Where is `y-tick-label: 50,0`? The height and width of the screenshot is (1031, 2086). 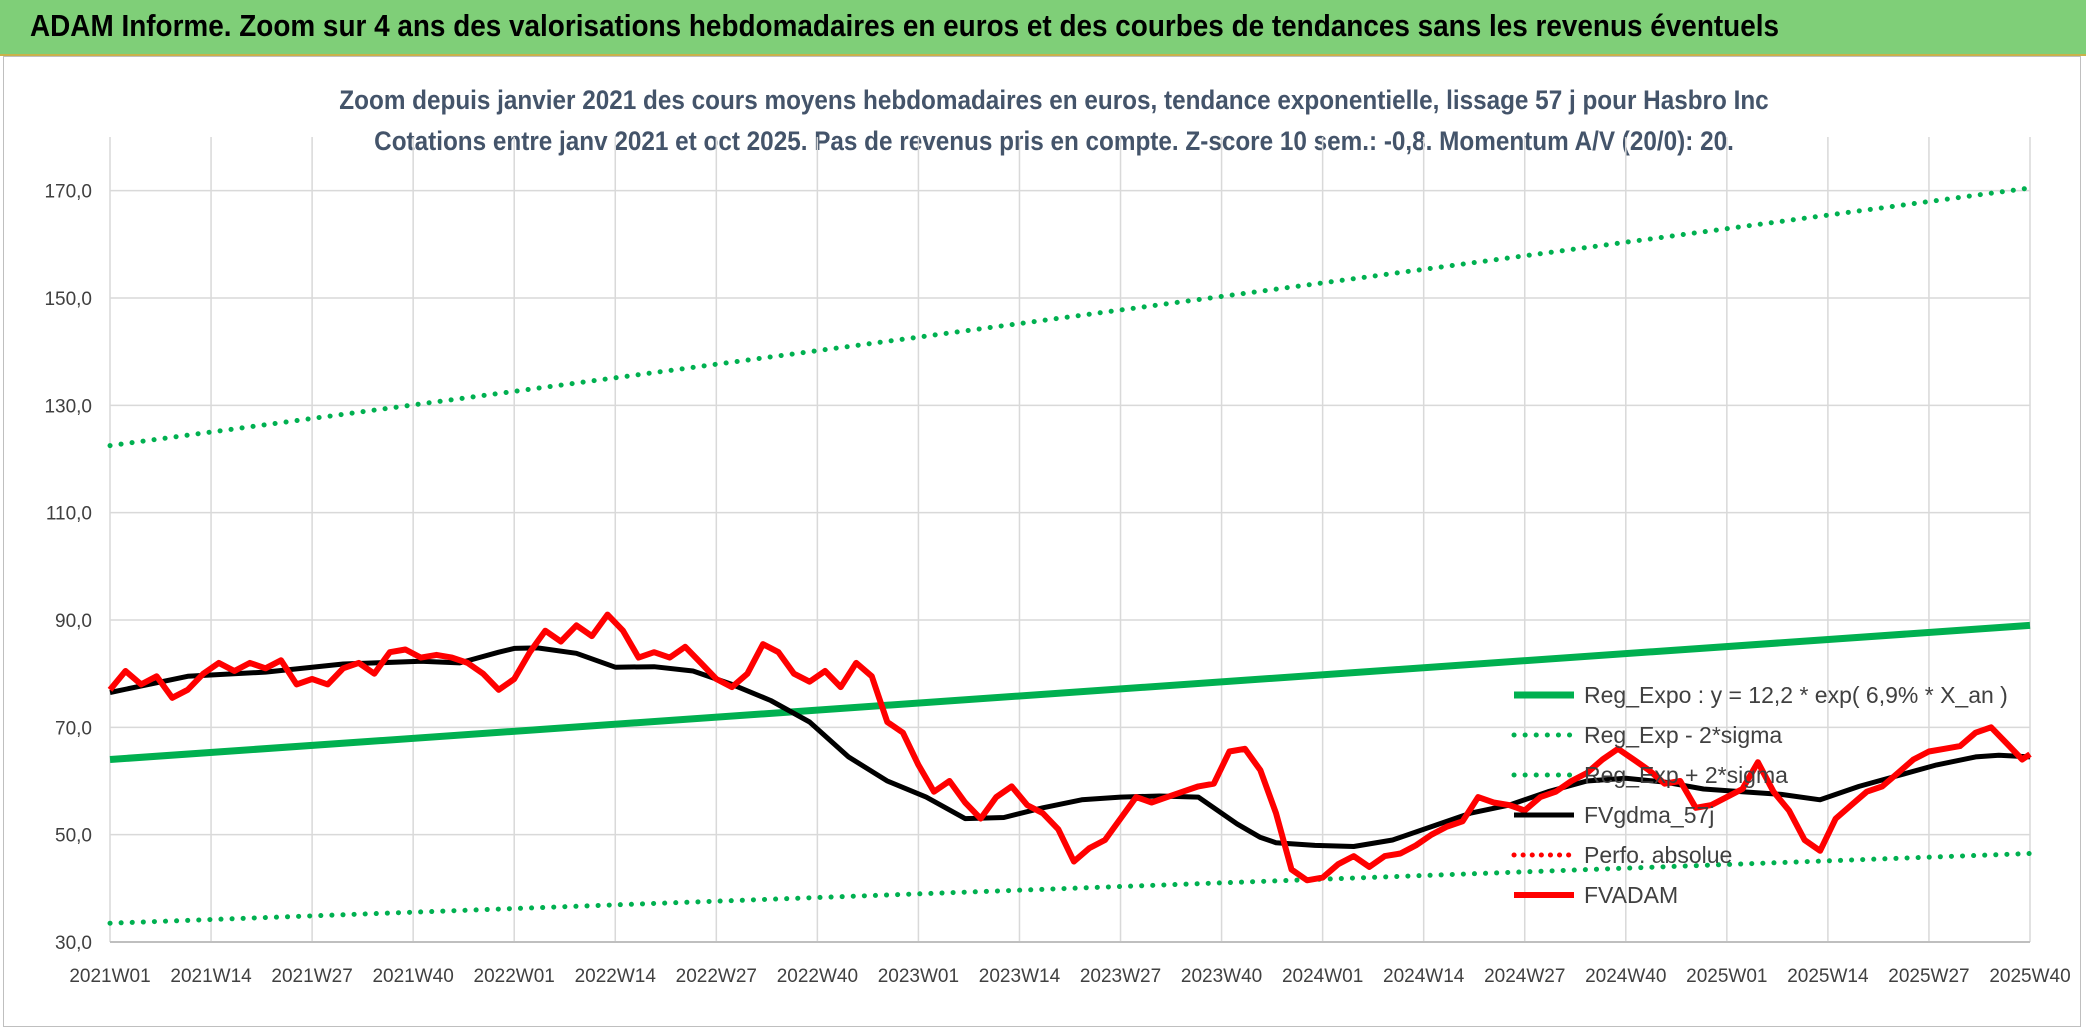
y-tick-label: 50,0 is located at coordinates (73, 836).